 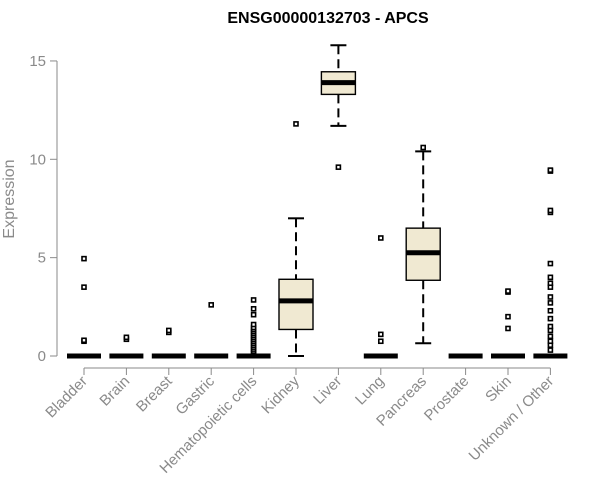 I want to click on x-tick-label: Breast, so click(x=154, y=393).